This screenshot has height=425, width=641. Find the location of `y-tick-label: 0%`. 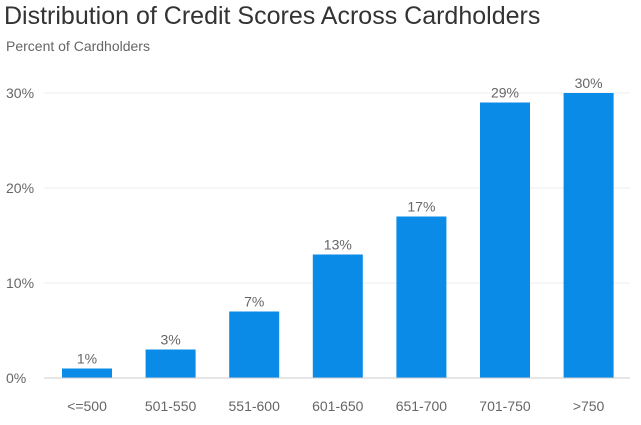

y-tick-label: 0% is located at coordinates (16, 378).